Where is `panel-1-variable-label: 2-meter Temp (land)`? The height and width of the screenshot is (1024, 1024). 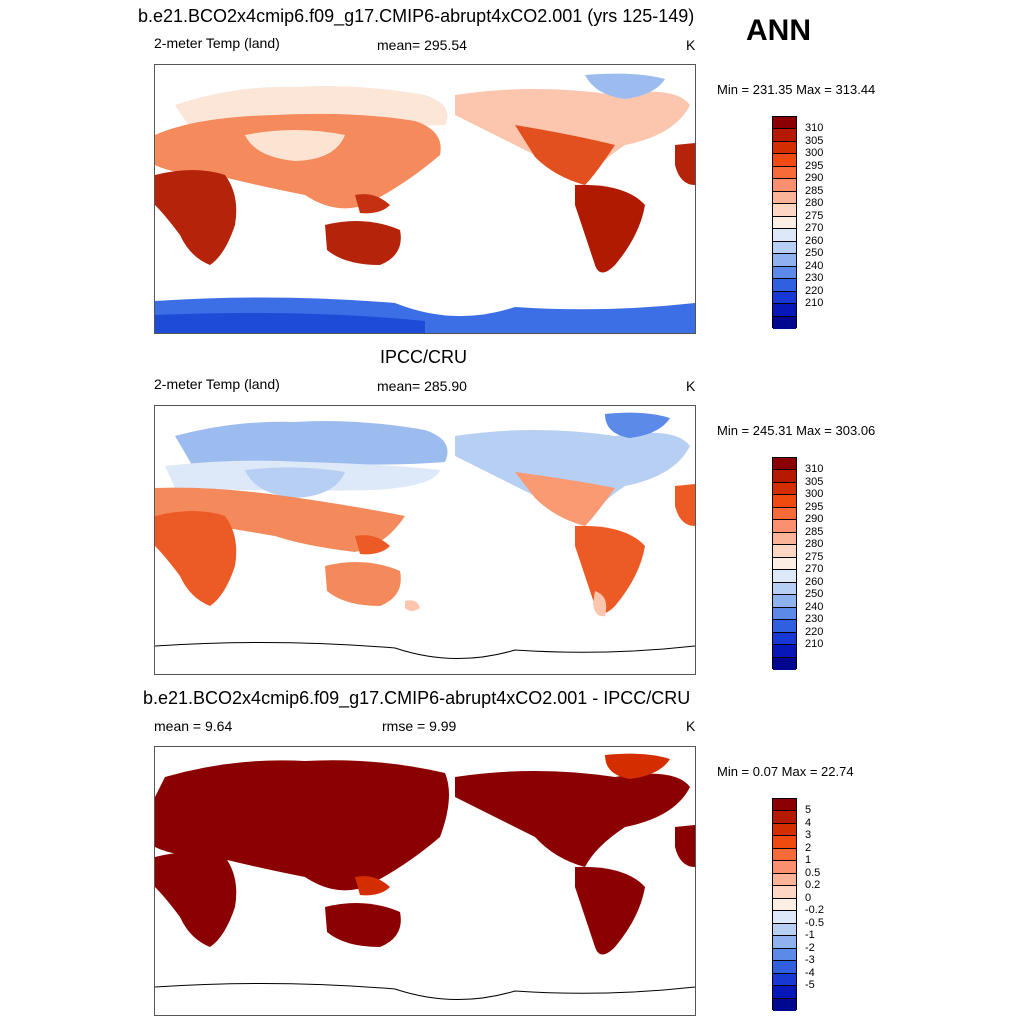
panel-1-variable-label: 2-meter Temp (land) is located at coordinates (217, 43).